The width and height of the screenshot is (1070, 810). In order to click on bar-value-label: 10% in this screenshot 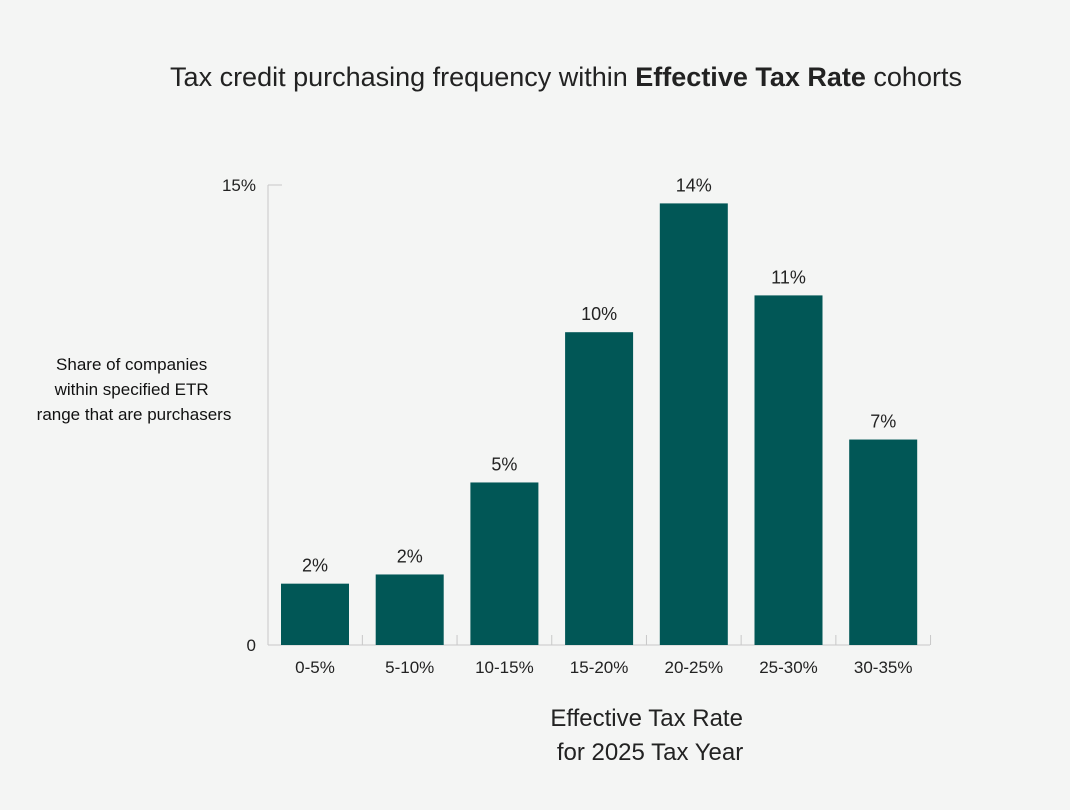, I will do `click(599, 314)`.